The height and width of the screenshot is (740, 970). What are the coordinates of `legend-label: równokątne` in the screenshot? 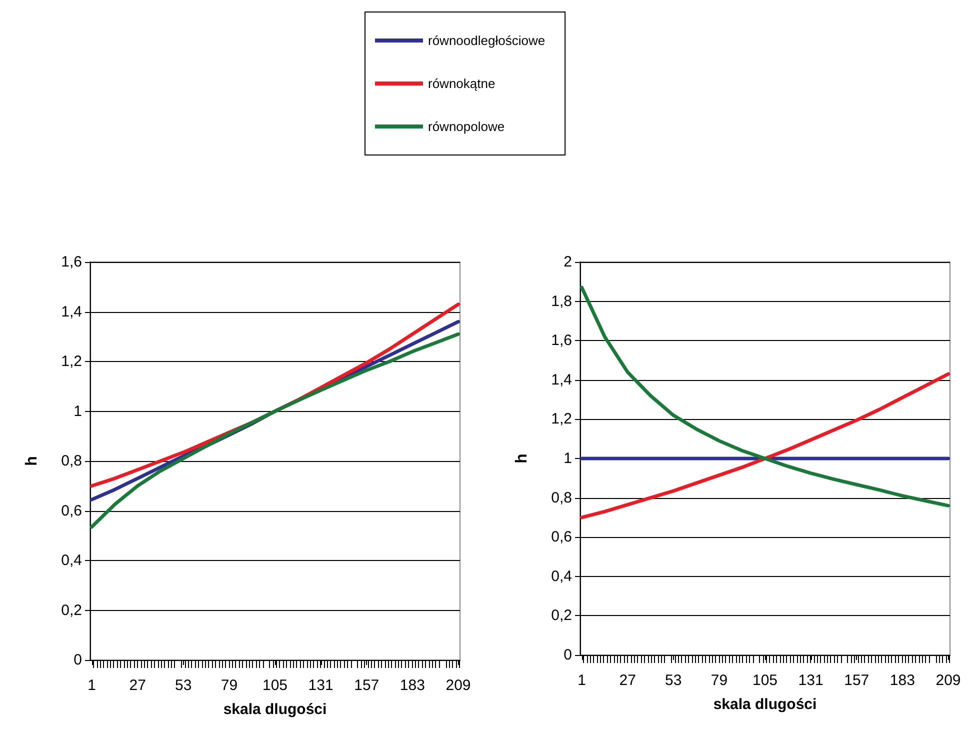 It's located at (462, 83).